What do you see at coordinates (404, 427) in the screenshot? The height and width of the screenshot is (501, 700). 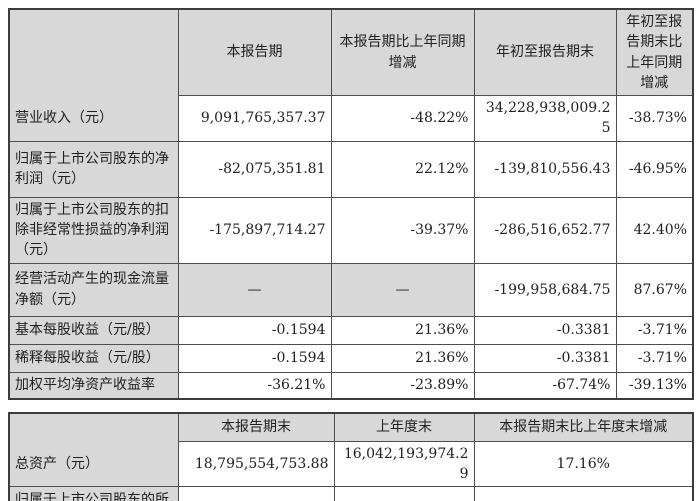 I see `column-header-prior-year-end: 上年度末` at bounding box center [404, 427].